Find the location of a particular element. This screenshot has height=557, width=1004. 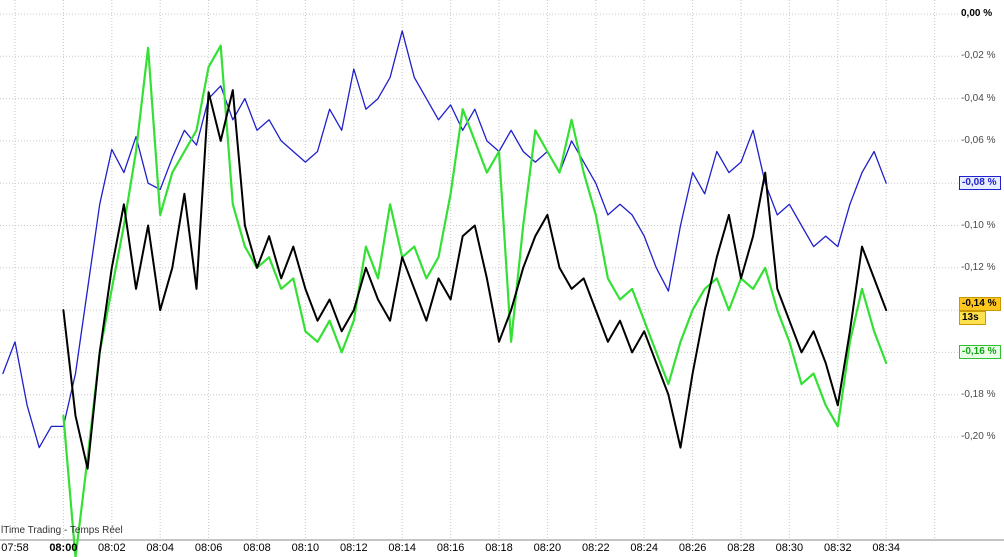

y-axis-label: 0,00 % is located at coordinates (977, 13).